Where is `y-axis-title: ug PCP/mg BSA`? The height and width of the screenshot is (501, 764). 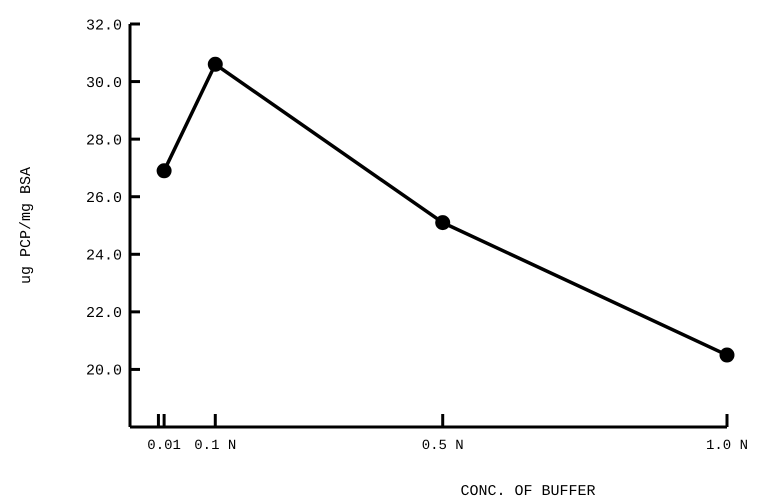
y-axis-title: ug PCP/mg BSA is located at coordinates (26, 225).